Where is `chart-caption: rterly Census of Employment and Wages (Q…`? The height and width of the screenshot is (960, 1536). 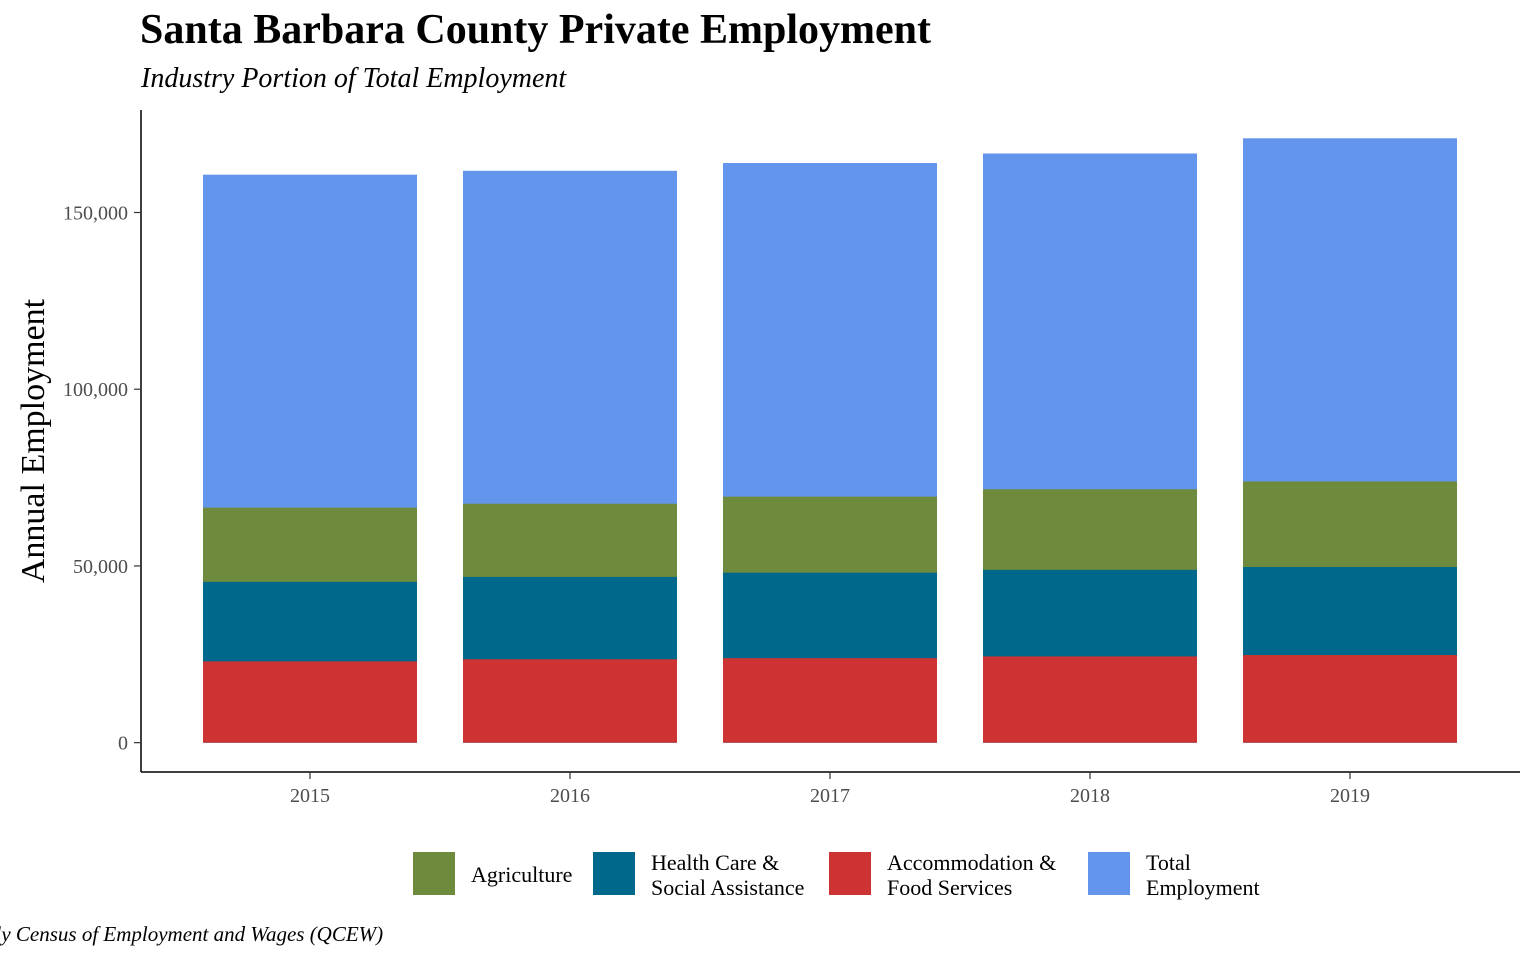 chart-caption: rterly Census of Employment and Wages (Q… is located at coordinates (192, 934).